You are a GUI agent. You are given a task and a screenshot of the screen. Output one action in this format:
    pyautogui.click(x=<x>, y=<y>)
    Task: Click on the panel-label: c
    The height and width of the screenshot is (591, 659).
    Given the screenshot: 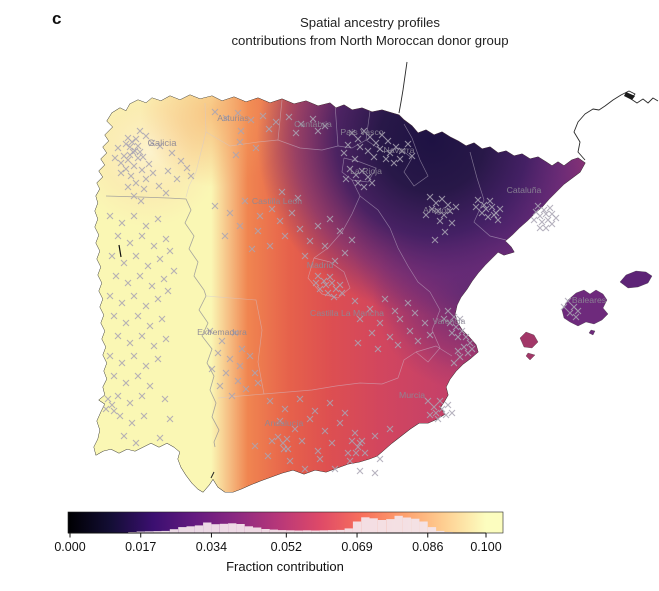 What is the action you would take?
    pyautogui.click(x=56, y=18)
    